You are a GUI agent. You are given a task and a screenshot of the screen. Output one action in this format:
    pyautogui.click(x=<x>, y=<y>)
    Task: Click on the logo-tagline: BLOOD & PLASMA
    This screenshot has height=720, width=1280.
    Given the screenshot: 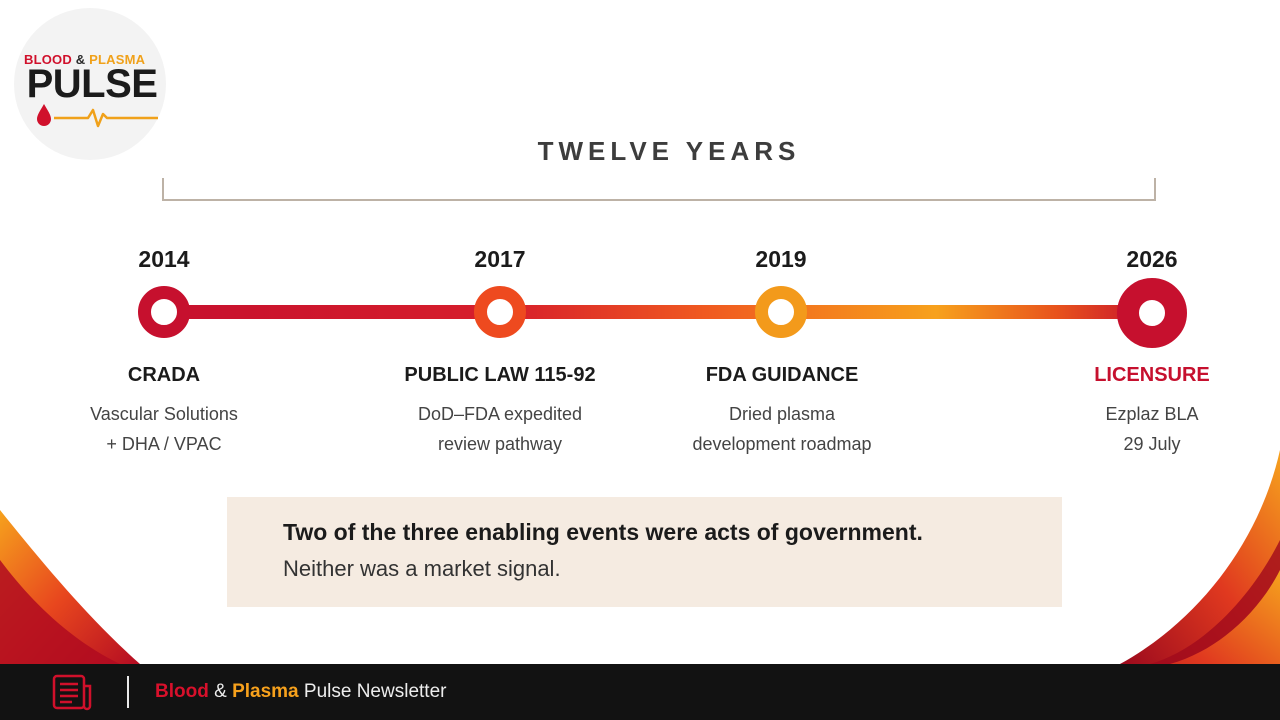 What is the action you would take?
    pyautogui.click(x=94, y=59)
    